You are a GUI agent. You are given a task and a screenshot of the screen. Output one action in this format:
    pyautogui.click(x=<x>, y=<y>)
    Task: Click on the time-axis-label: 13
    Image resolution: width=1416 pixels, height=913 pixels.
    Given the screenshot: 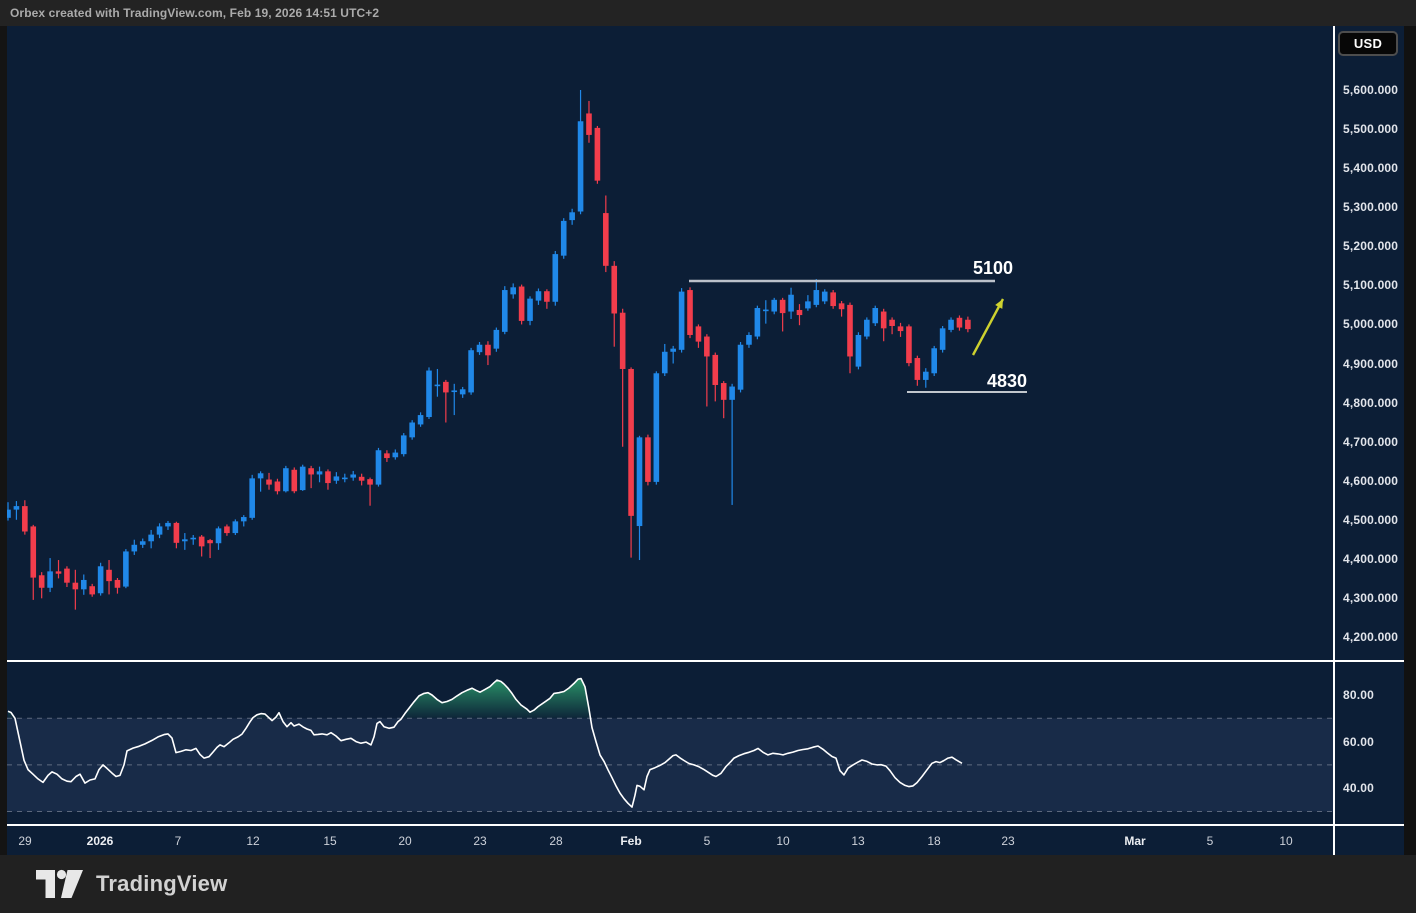 What is the action you would take?
    pyautogui.click(x=858, y=840)
    